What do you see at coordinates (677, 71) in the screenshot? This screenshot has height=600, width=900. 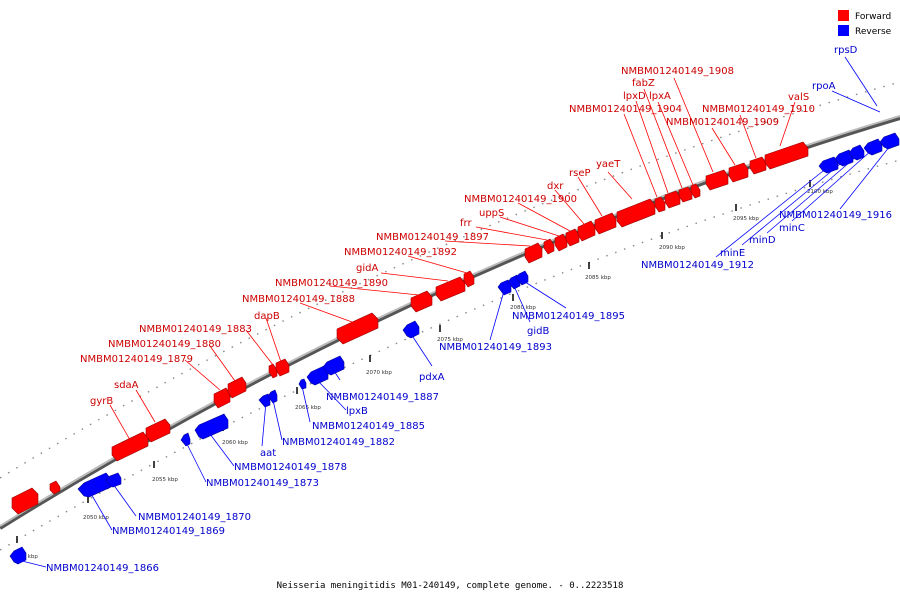 I see `gene-label: NMBM01240149_1908` at bounding box center [677, 71].